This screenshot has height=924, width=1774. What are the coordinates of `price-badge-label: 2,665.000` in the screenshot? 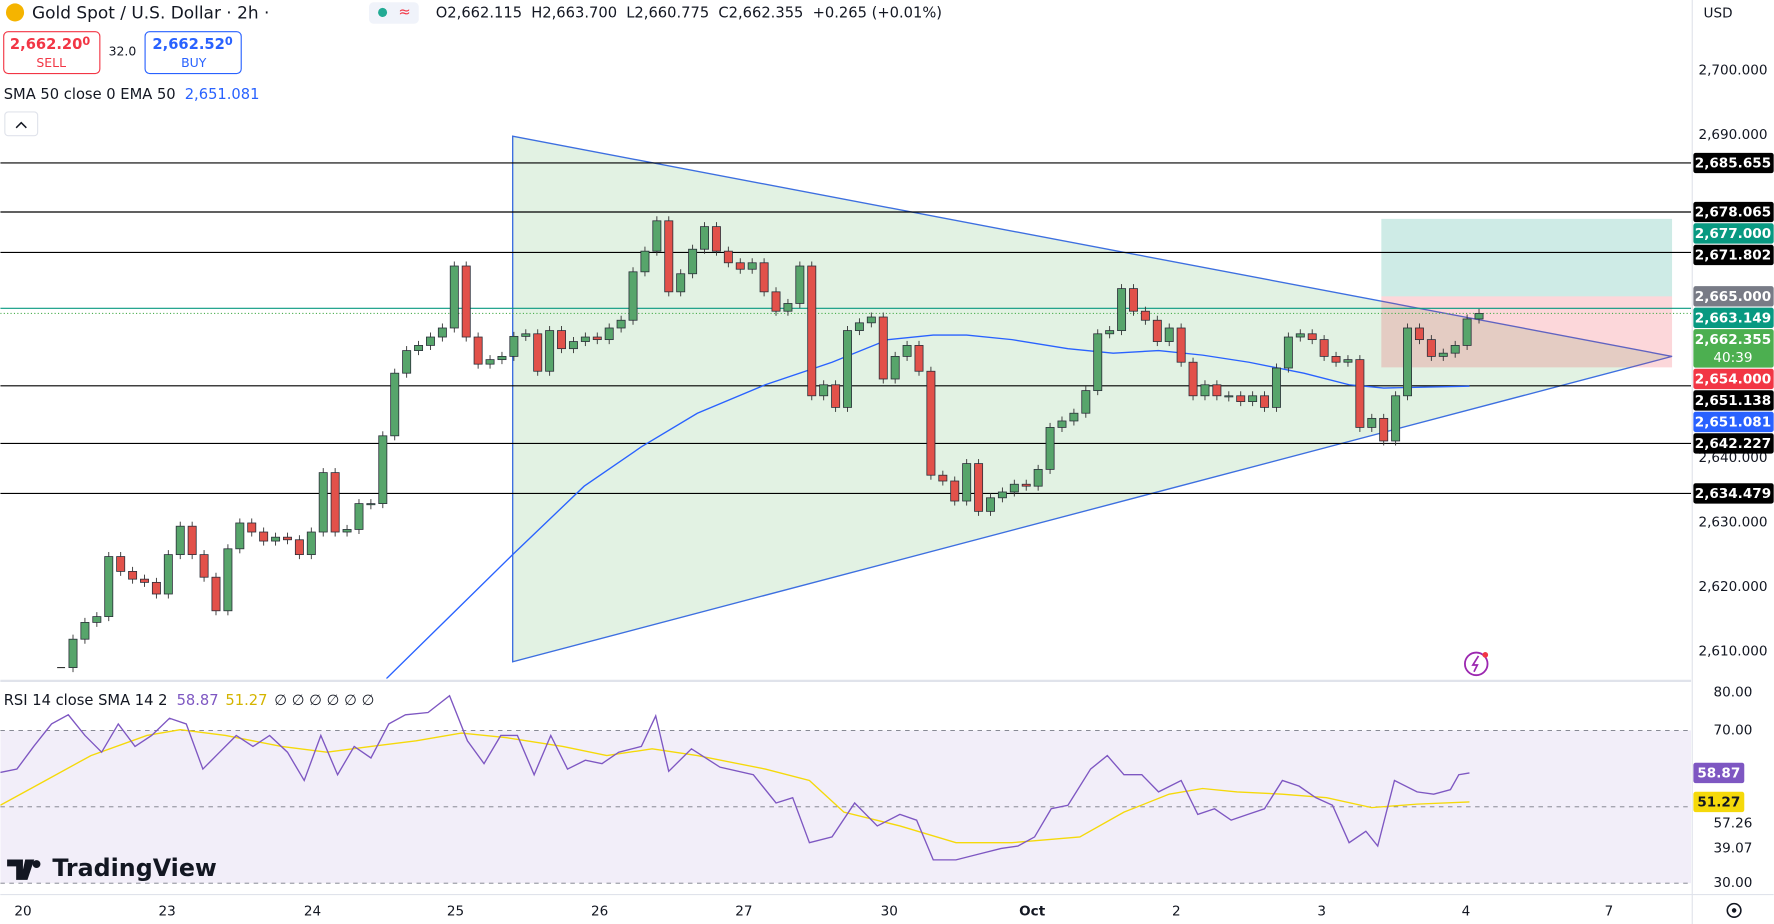 It's located at (1733, 297).